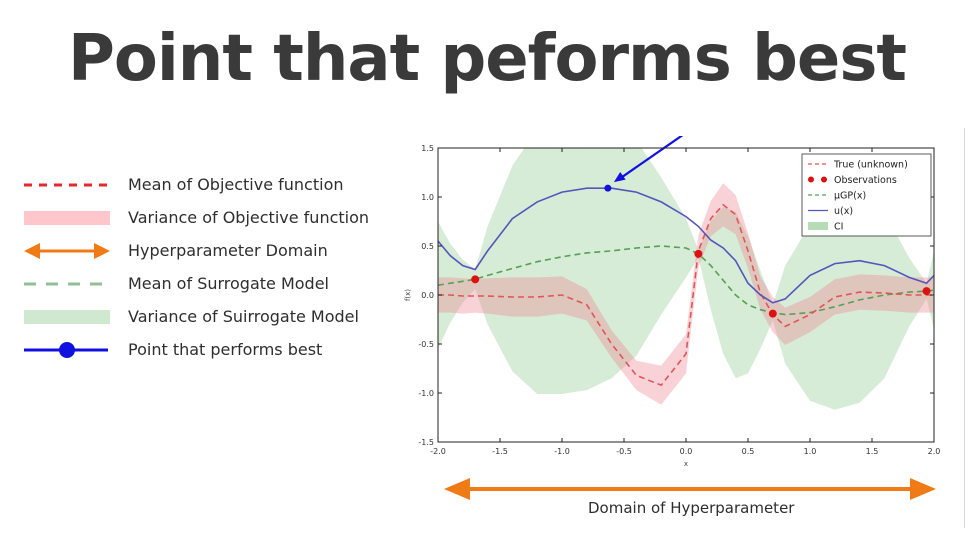 The image size is (974, 535). I want to click on legend-key-label: Mean of Objective function, so click(236, 184).